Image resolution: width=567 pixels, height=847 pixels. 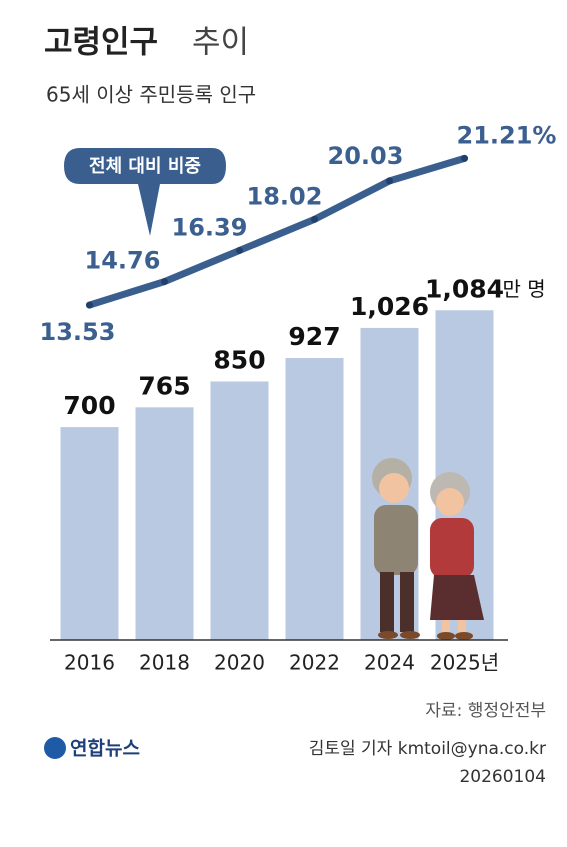 I want to click on bar-value-label: 1,026, so click(x=389, y=306).